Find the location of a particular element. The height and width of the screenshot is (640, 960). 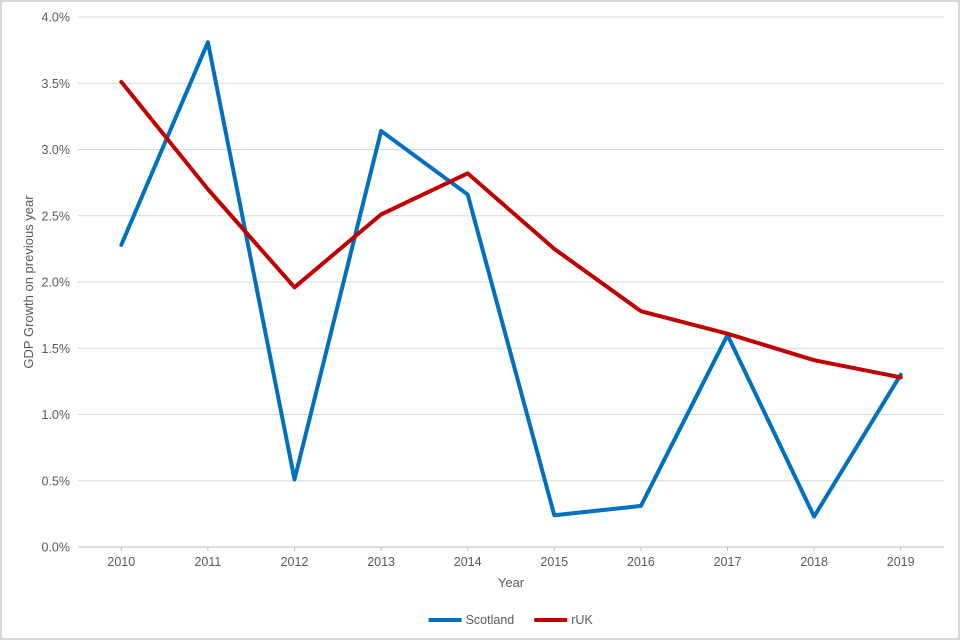

x-tick-label: 2011 is located at coordinates (207, 562).